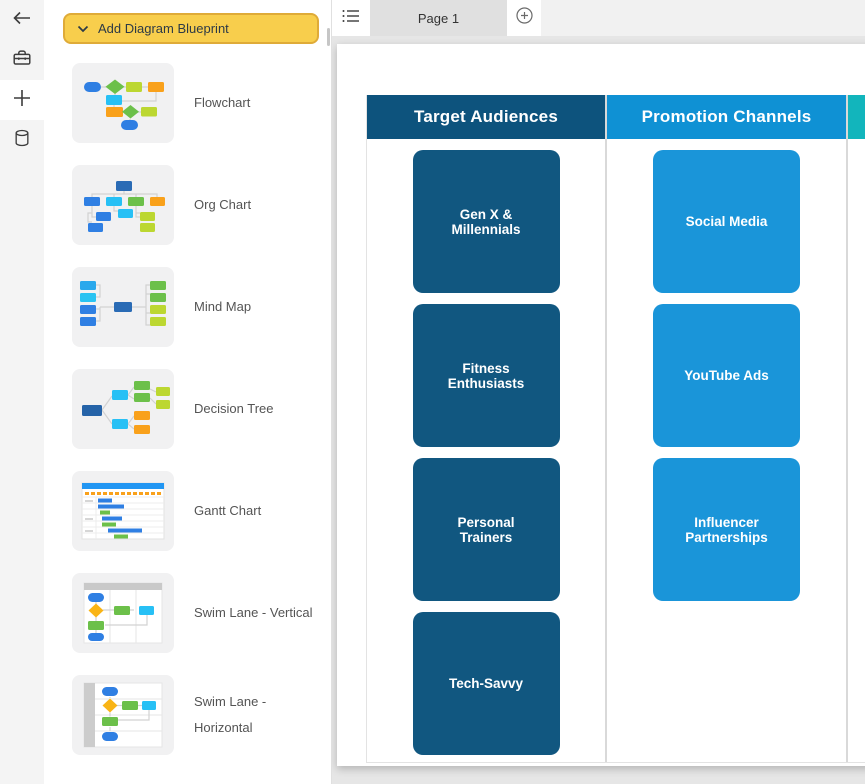  I want to click on toolbox-icon, so click(22, 60).